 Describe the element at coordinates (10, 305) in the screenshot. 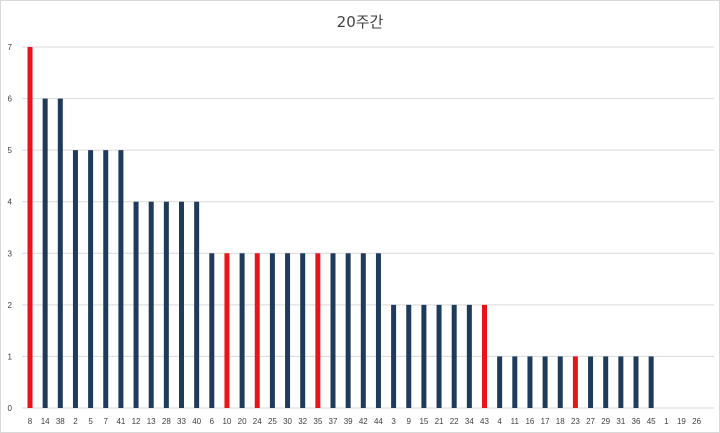

I see `y-tick-label: 2` at that location.